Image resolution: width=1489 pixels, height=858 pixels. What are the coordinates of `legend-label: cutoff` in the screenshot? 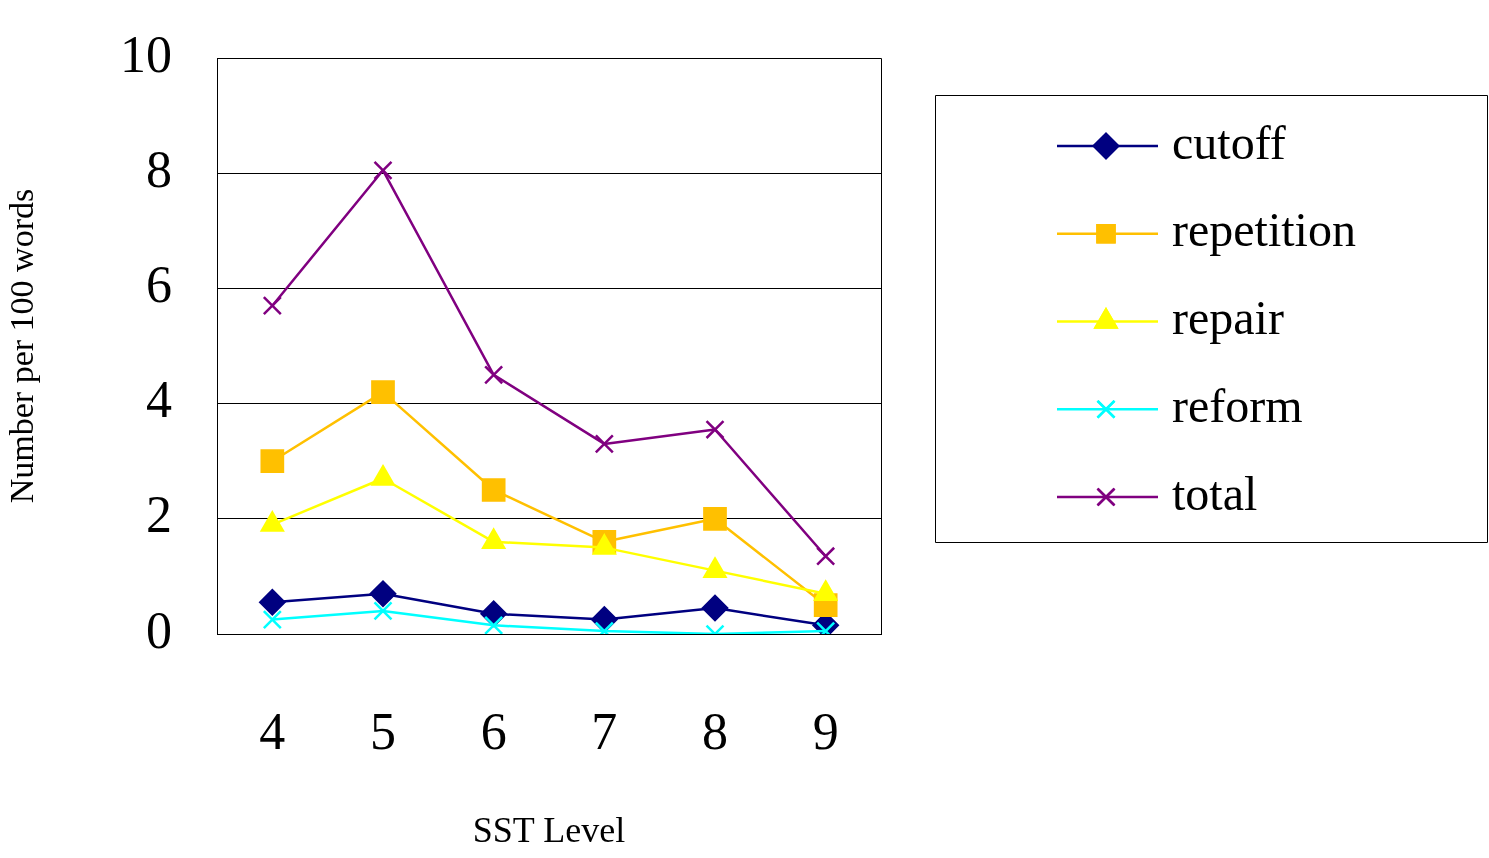 It's located at (1229, 142).